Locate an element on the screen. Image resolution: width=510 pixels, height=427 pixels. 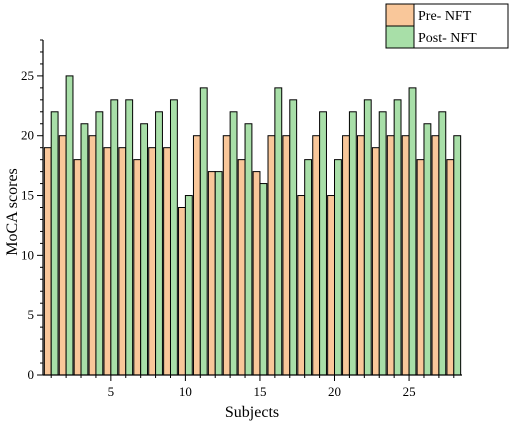
y-tick-label: 0 is located at coordinates (31, 374).